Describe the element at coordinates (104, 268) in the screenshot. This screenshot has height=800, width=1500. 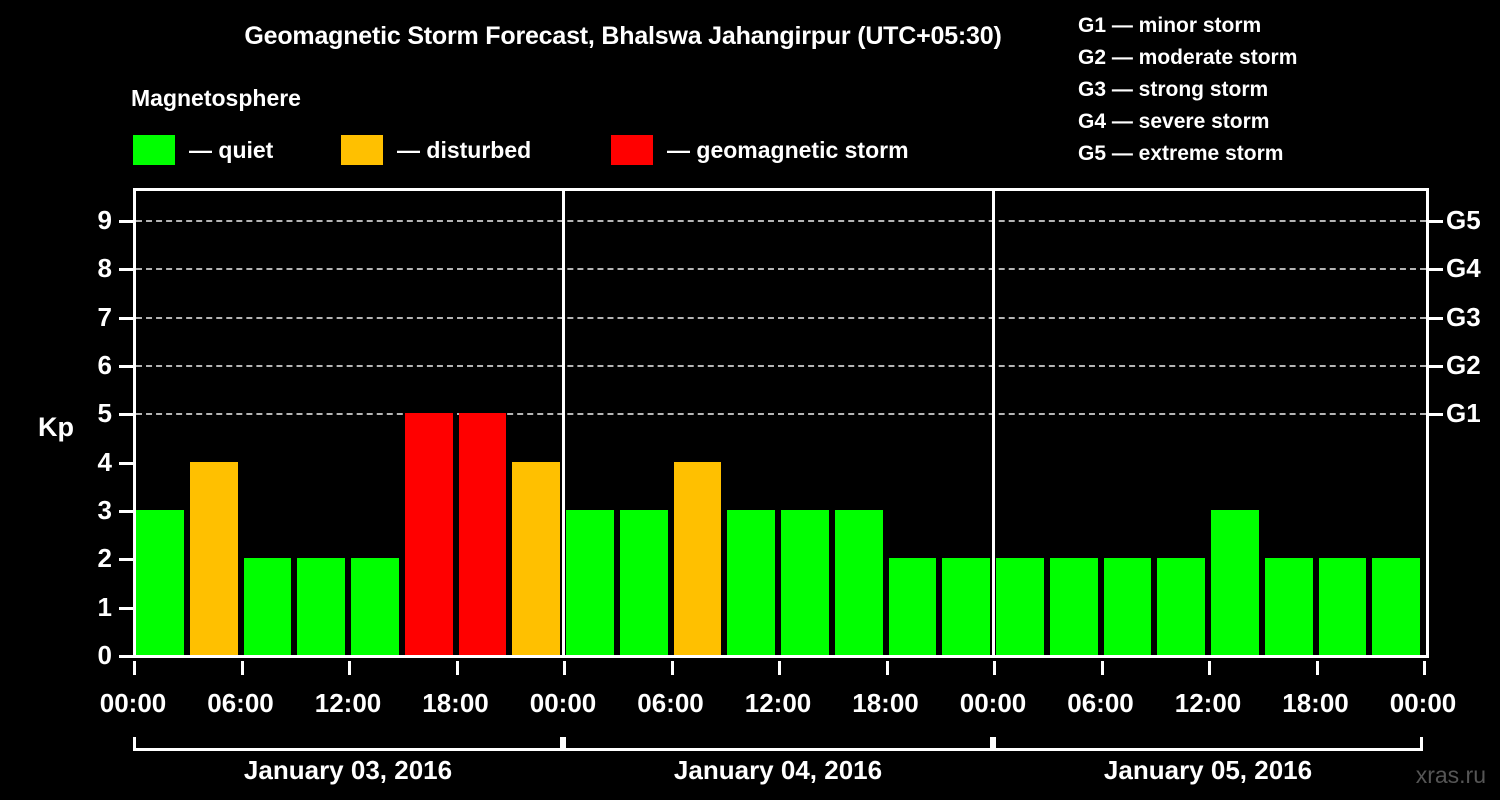
I see `y-tick-label: 8` at that location.